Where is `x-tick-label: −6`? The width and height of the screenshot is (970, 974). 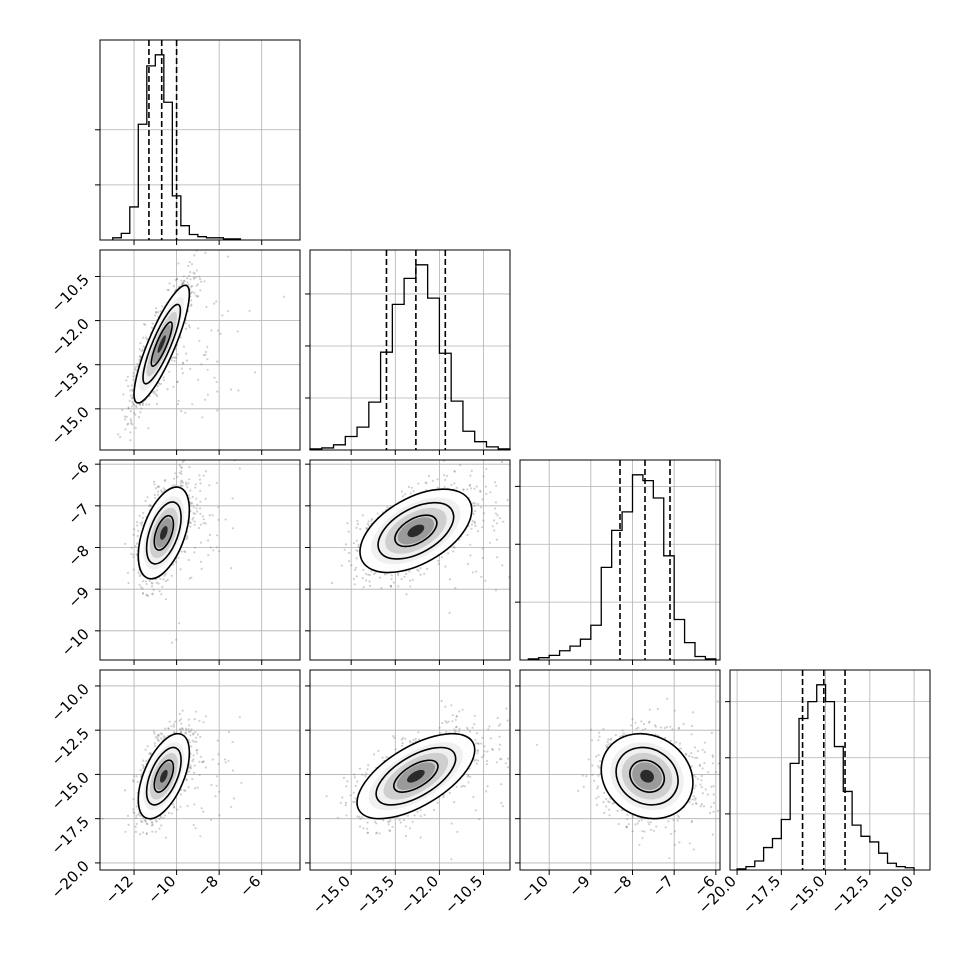
x-tick-label: −6 is located at coordinates (250, 886).